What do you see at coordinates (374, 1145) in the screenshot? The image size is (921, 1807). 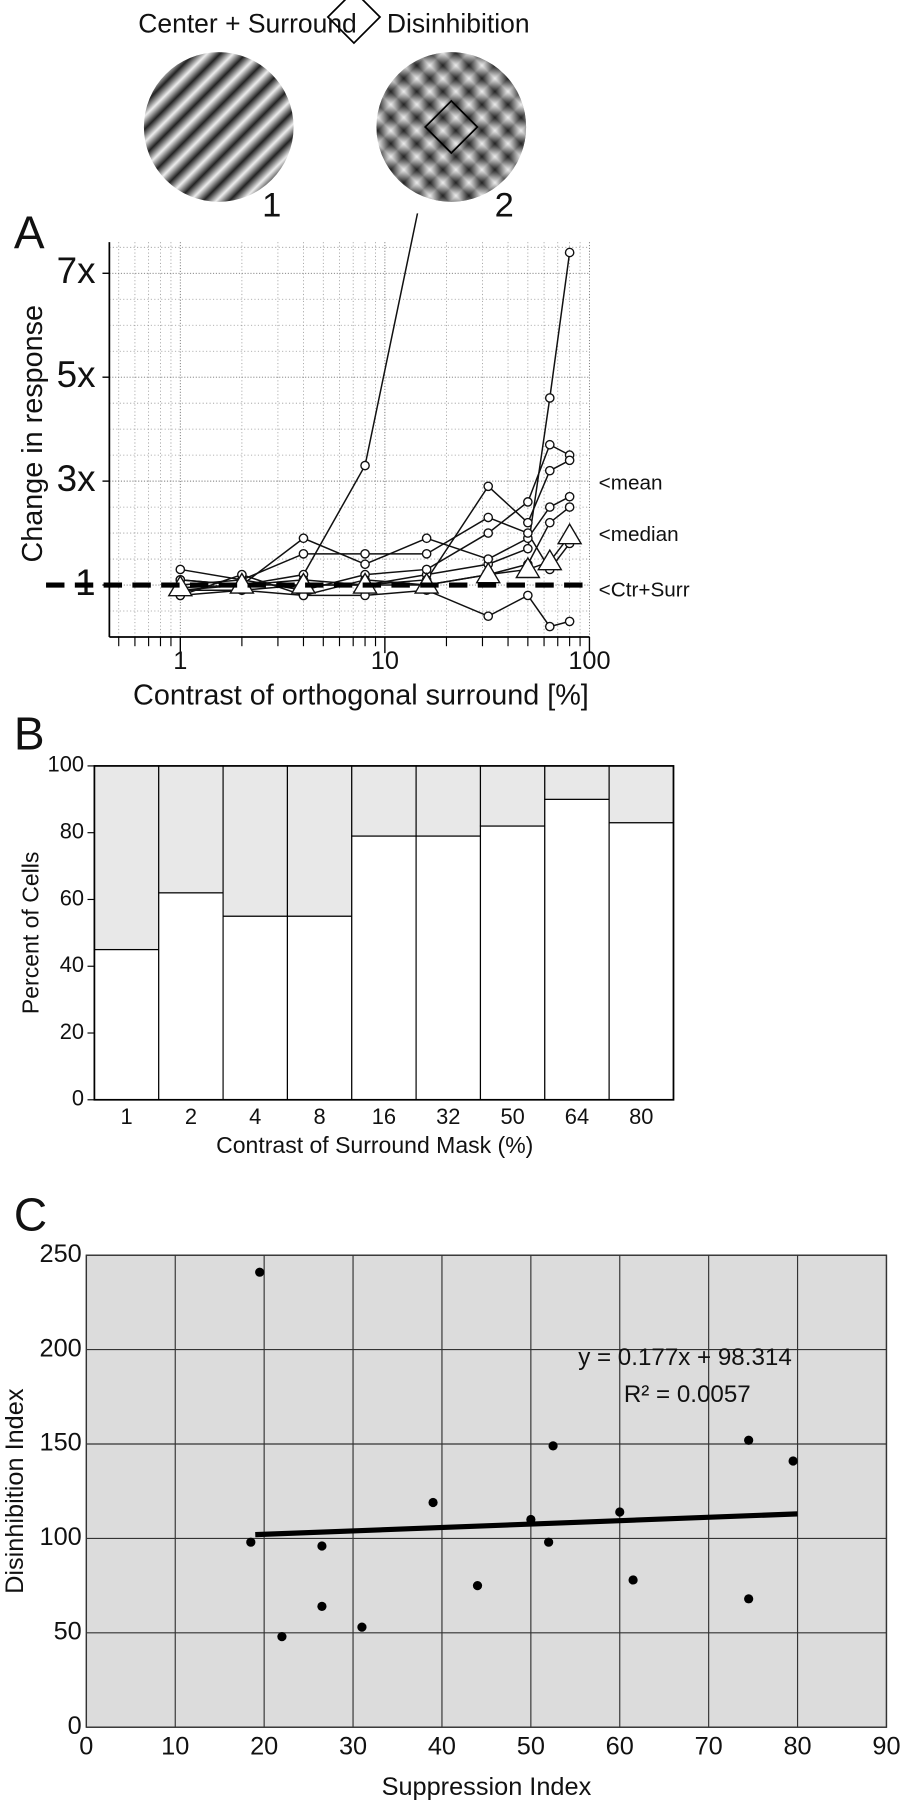 I see `x-axis-label: Contrast of Surround Mask (%)` at bounding box center [374, 1145].